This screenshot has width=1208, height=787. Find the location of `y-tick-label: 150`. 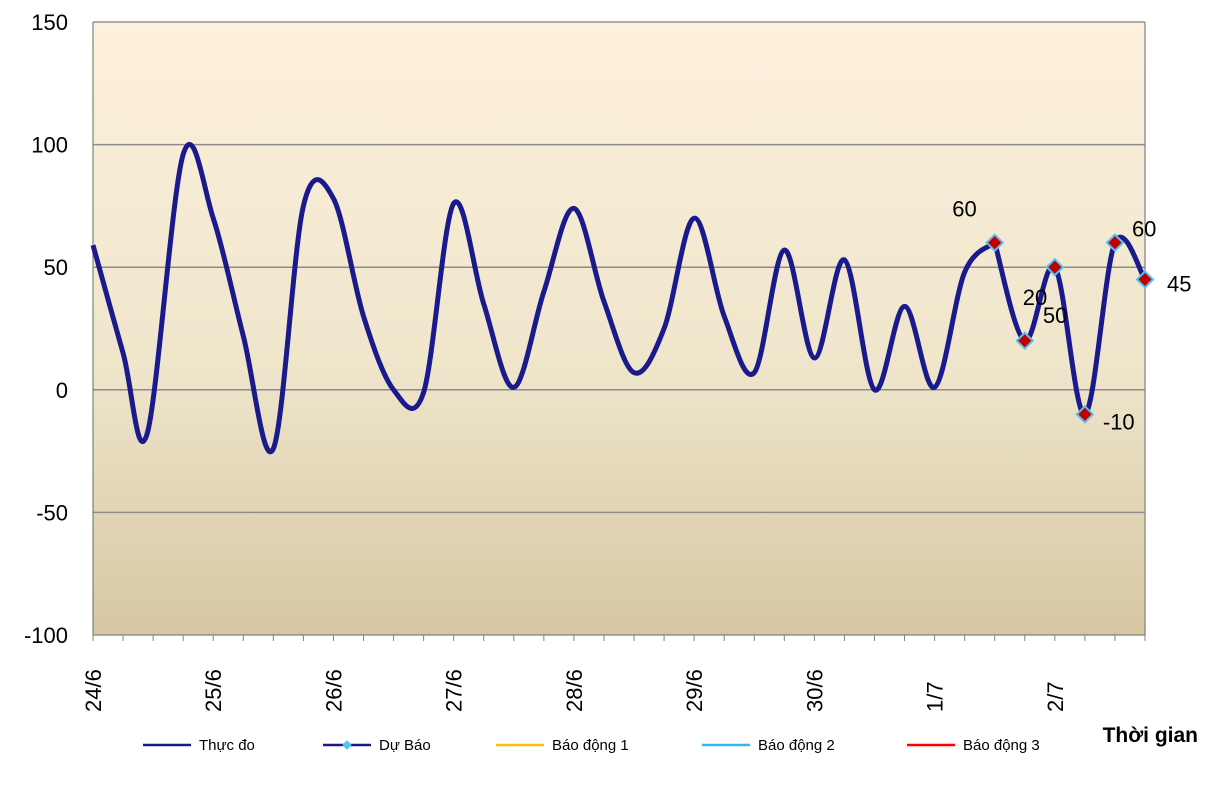

y-tick-label: 150 is located at coordinates (49, 22).